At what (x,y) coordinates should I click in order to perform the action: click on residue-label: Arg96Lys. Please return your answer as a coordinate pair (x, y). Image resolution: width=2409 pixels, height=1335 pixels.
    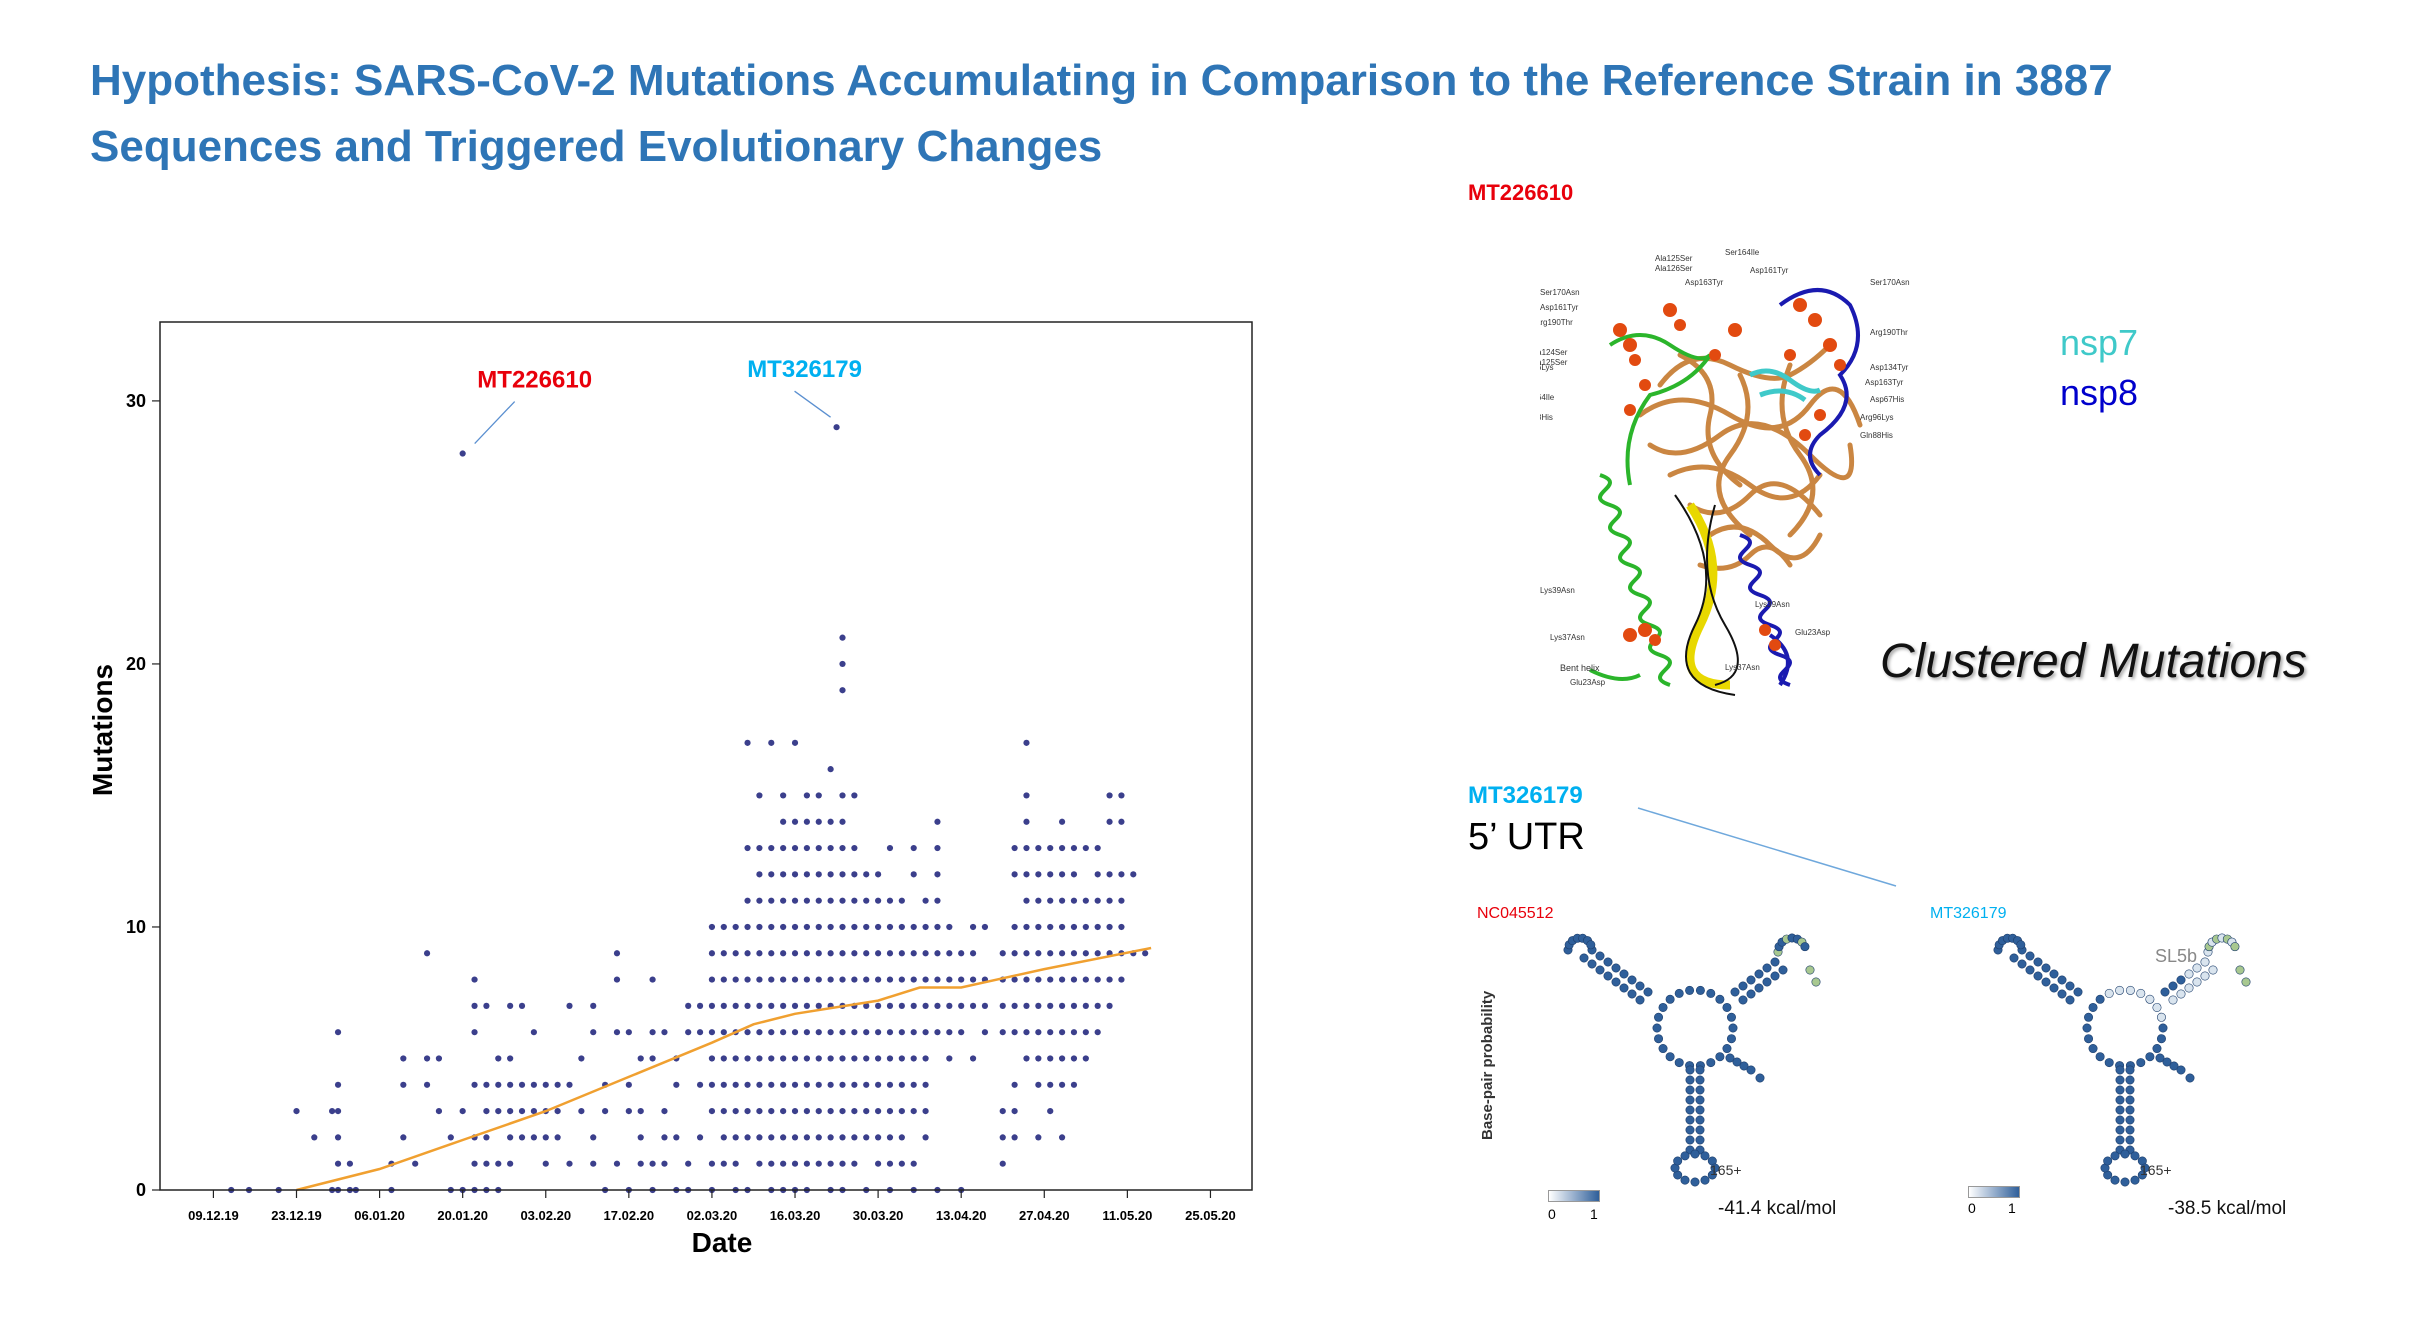
    Looking at the image, I should click on (1547, 367).